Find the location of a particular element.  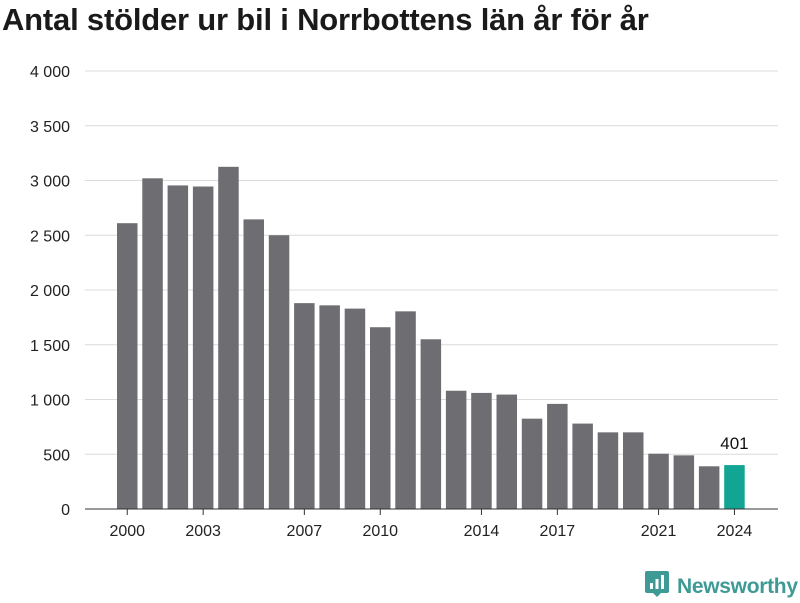

brand-logo: Newsworthy is located at coordinates (721, 586).